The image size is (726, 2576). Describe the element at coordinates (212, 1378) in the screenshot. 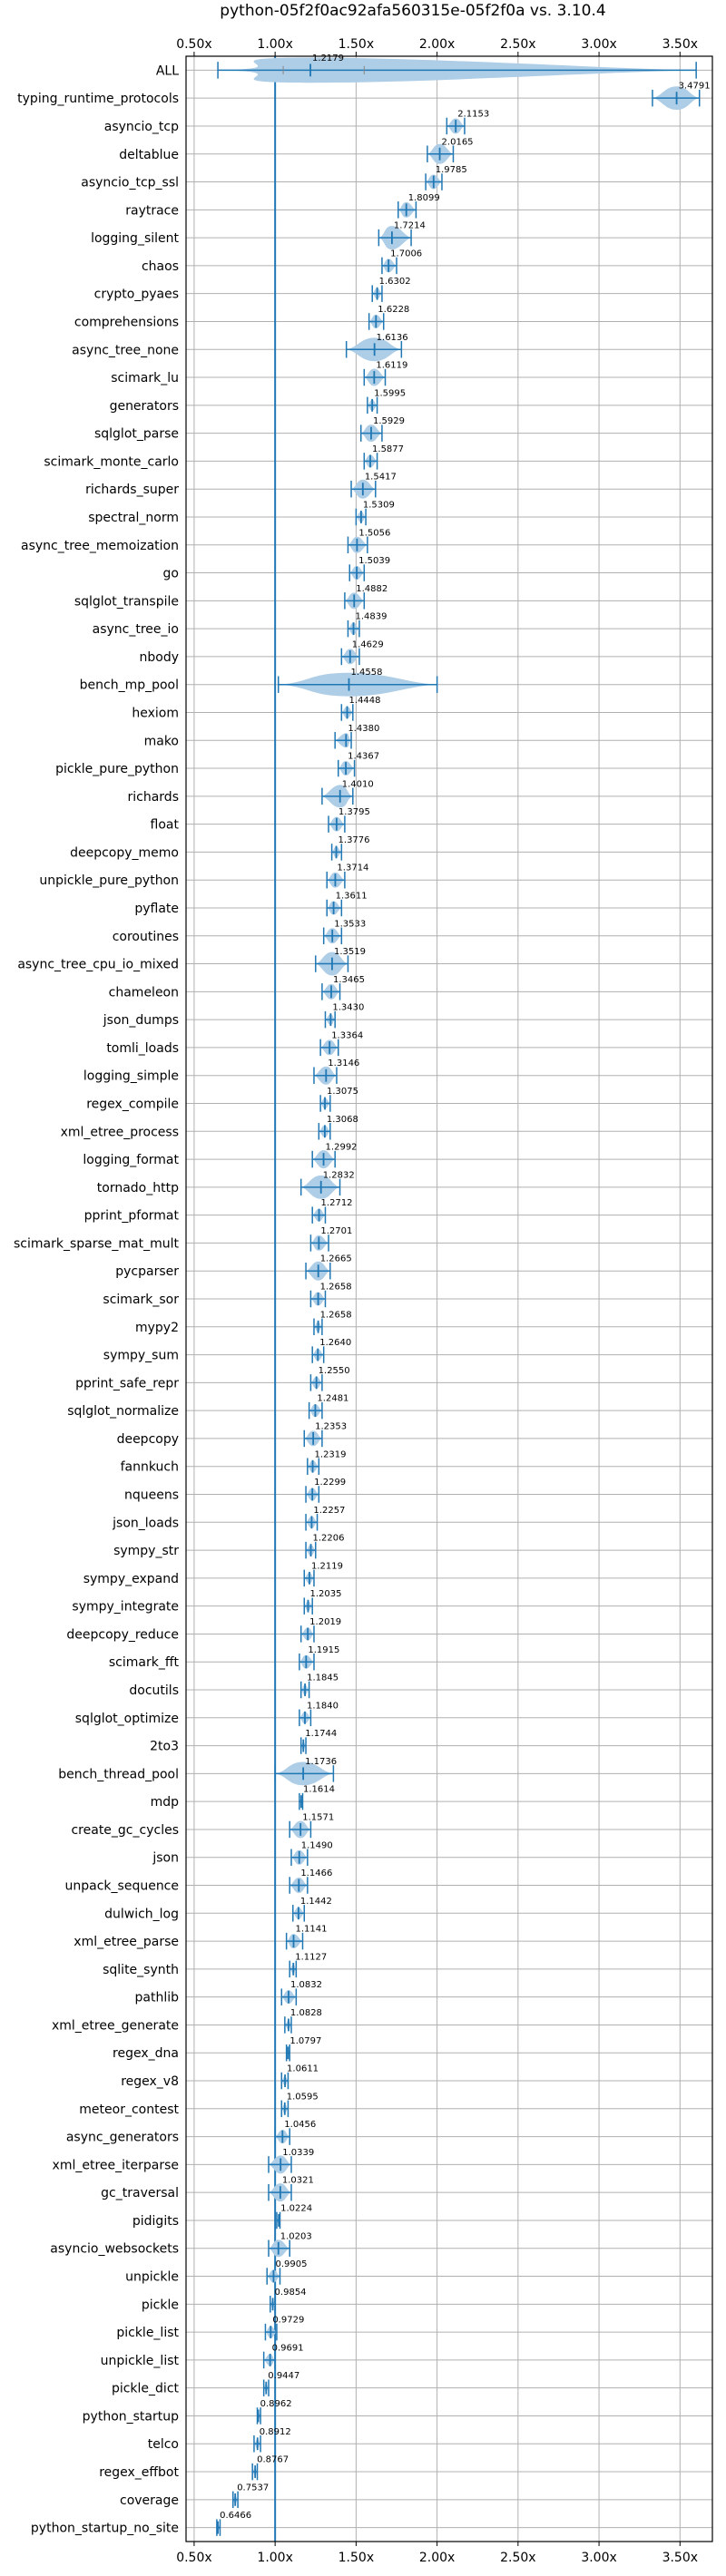

I see `benchmark-row: pprint_safe_repr 1.2550` at that location.